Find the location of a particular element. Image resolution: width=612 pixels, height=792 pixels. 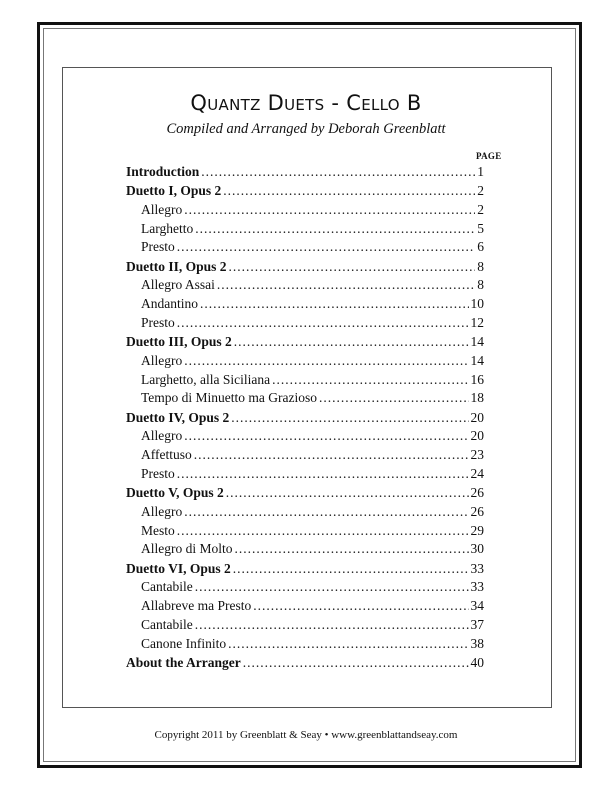

toc-movement-entry: Allegro 2 is located at coordinates (305, 211).